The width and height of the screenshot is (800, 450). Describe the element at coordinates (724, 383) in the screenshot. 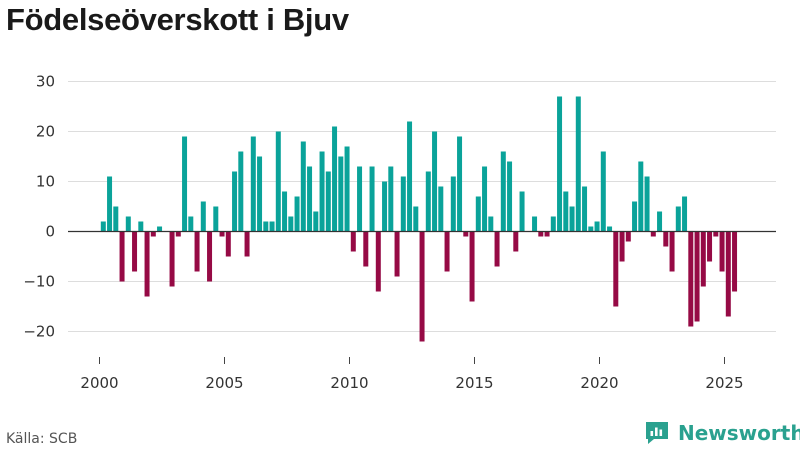

I see `x-tick-label: 2025` at that location.